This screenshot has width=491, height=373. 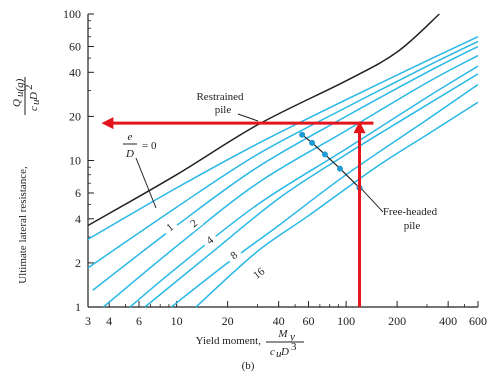 What do you see at coordinates (78, 307) in the screenshot?
I see `y-tick-label: 1` at bounding box center [78, 307].